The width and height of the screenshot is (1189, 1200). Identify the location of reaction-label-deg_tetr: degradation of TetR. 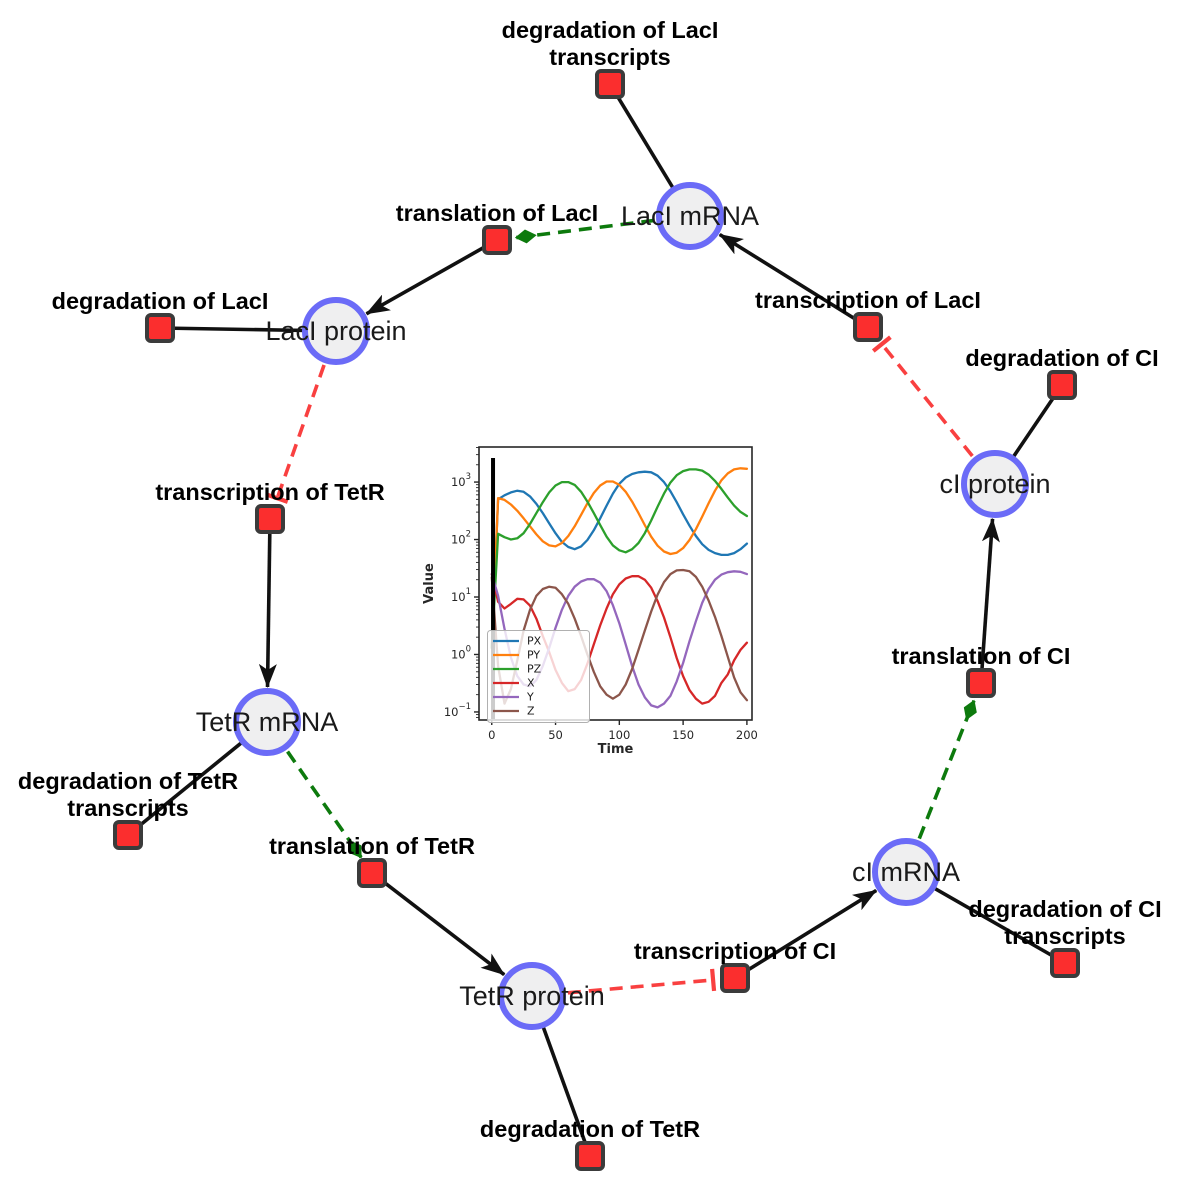
(590, 1129).